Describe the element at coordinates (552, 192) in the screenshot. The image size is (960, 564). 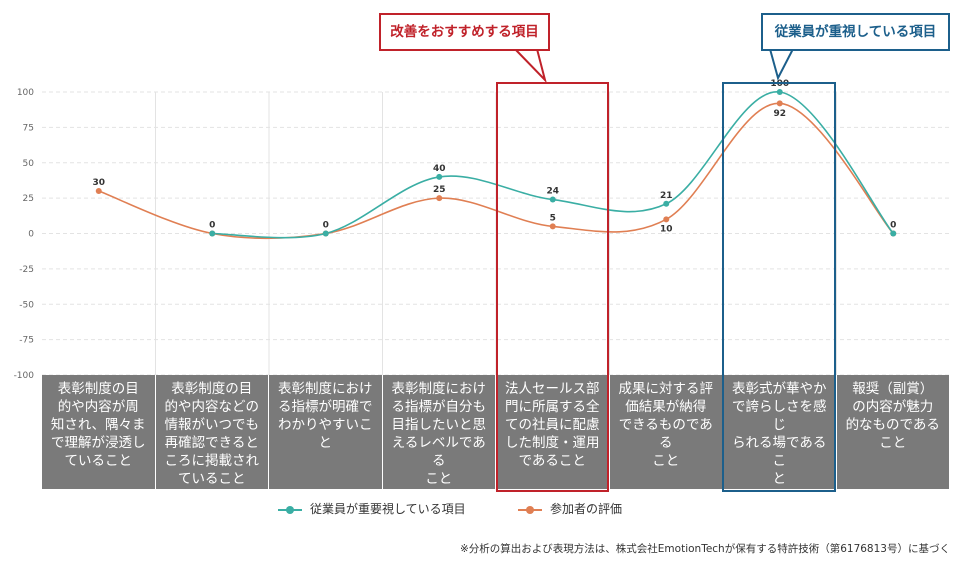
I see `employee-data-label: 24` at that location.